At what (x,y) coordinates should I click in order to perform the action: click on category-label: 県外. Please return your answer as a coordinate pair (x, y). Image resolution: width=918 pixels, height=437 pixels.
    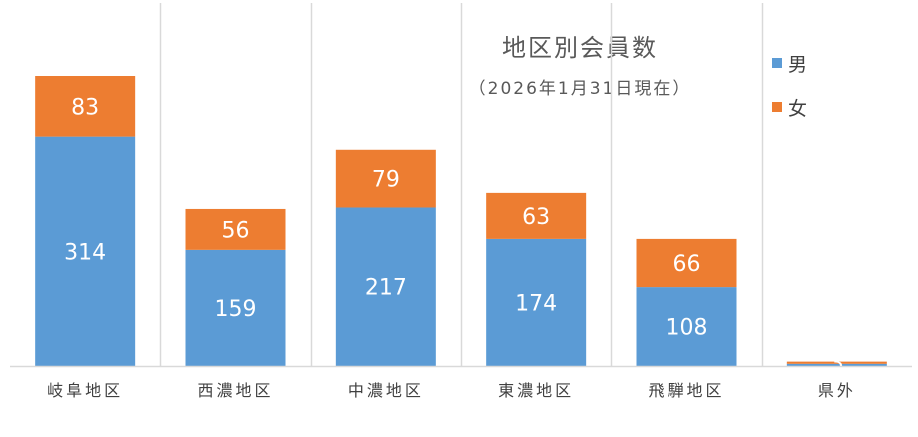
    Looking at the image, I should click on (837, 390).